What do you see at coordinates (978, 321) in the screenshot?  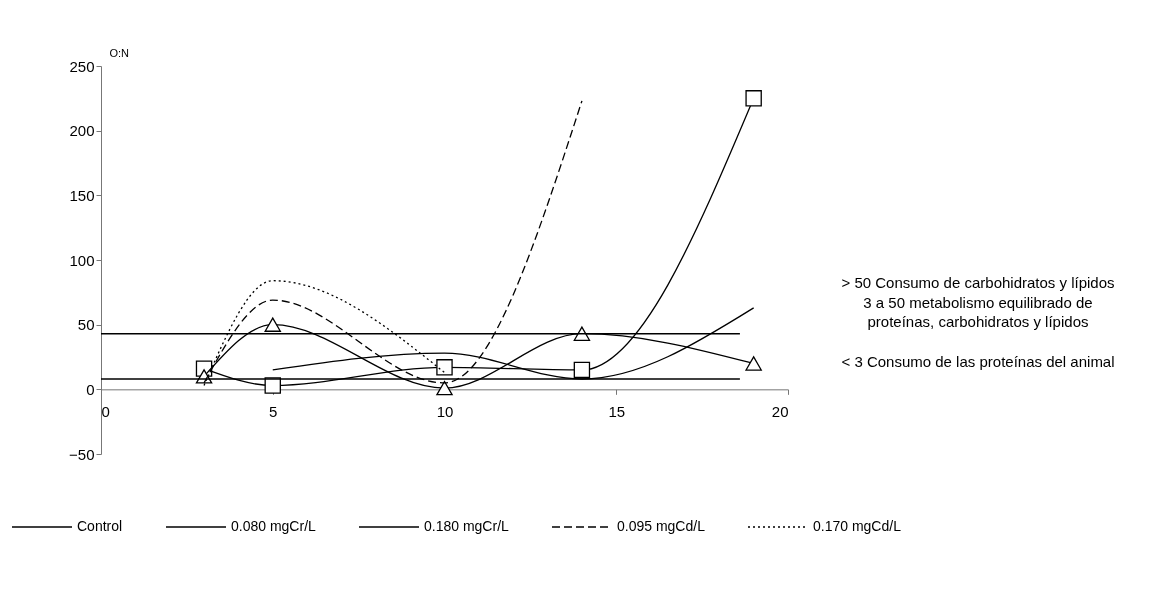 I see `text: proteínas, carbohidratos y lípidos` at bounding box center [978, 321].